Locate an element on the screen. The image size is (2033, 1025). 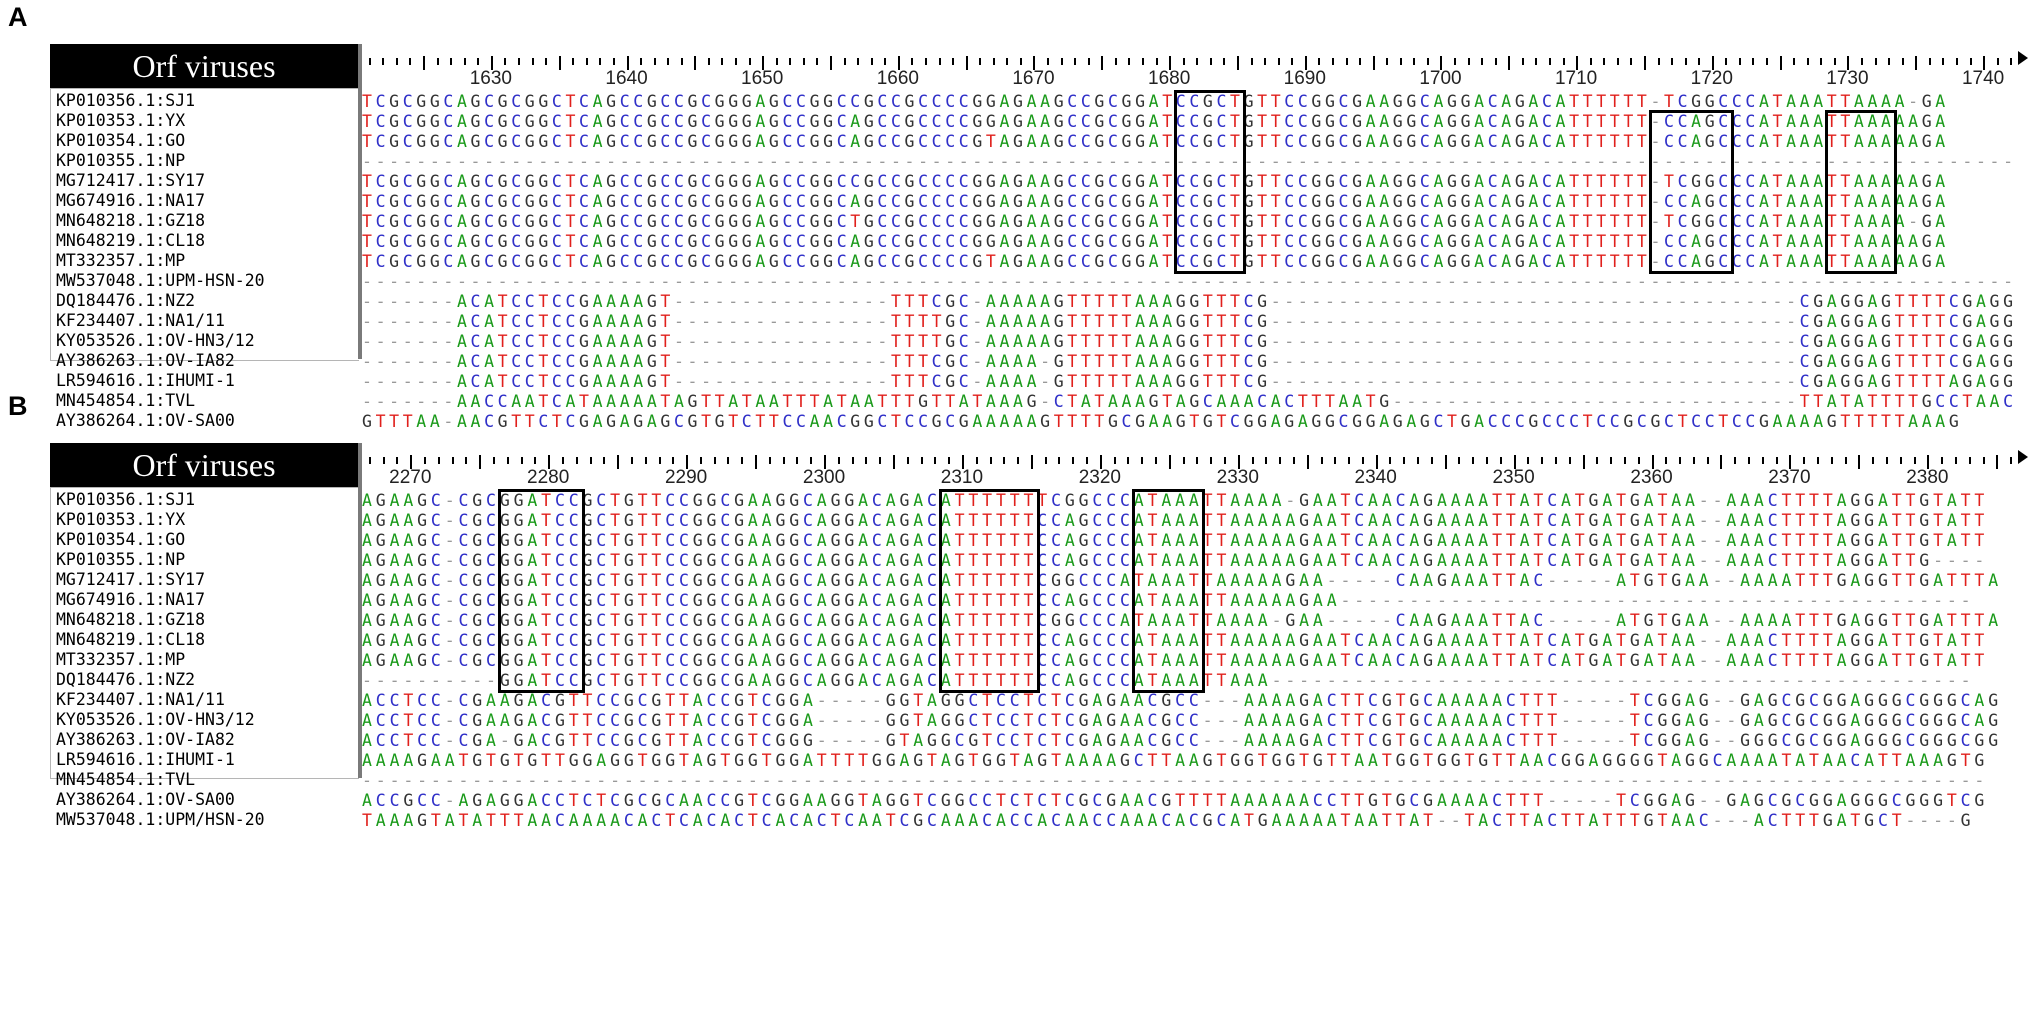
panel-b-scroll-right-icon is located at coordinates (2023, 456).